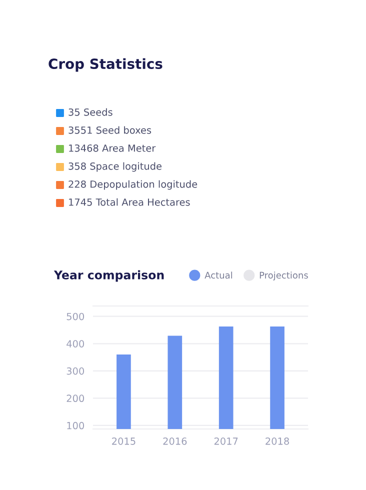 This screenshot has width=366, height=490. Describe the element at coordinates (112, 148) in the screenshot. I see `text: 13468 Area Meter` at that location.